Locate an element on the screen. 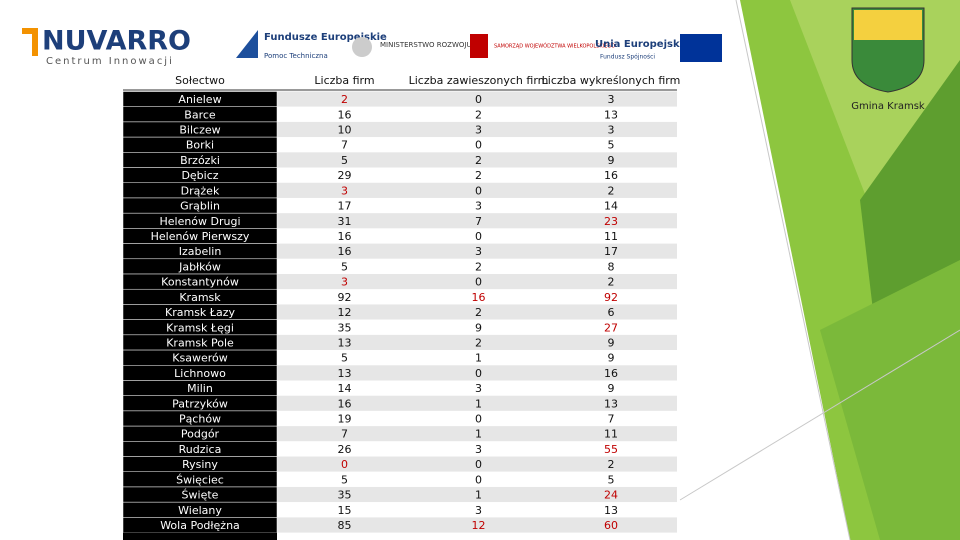 The height and width of the screenshot is (540, 960). row-name: Święciec is located at coordinates (200, 479).